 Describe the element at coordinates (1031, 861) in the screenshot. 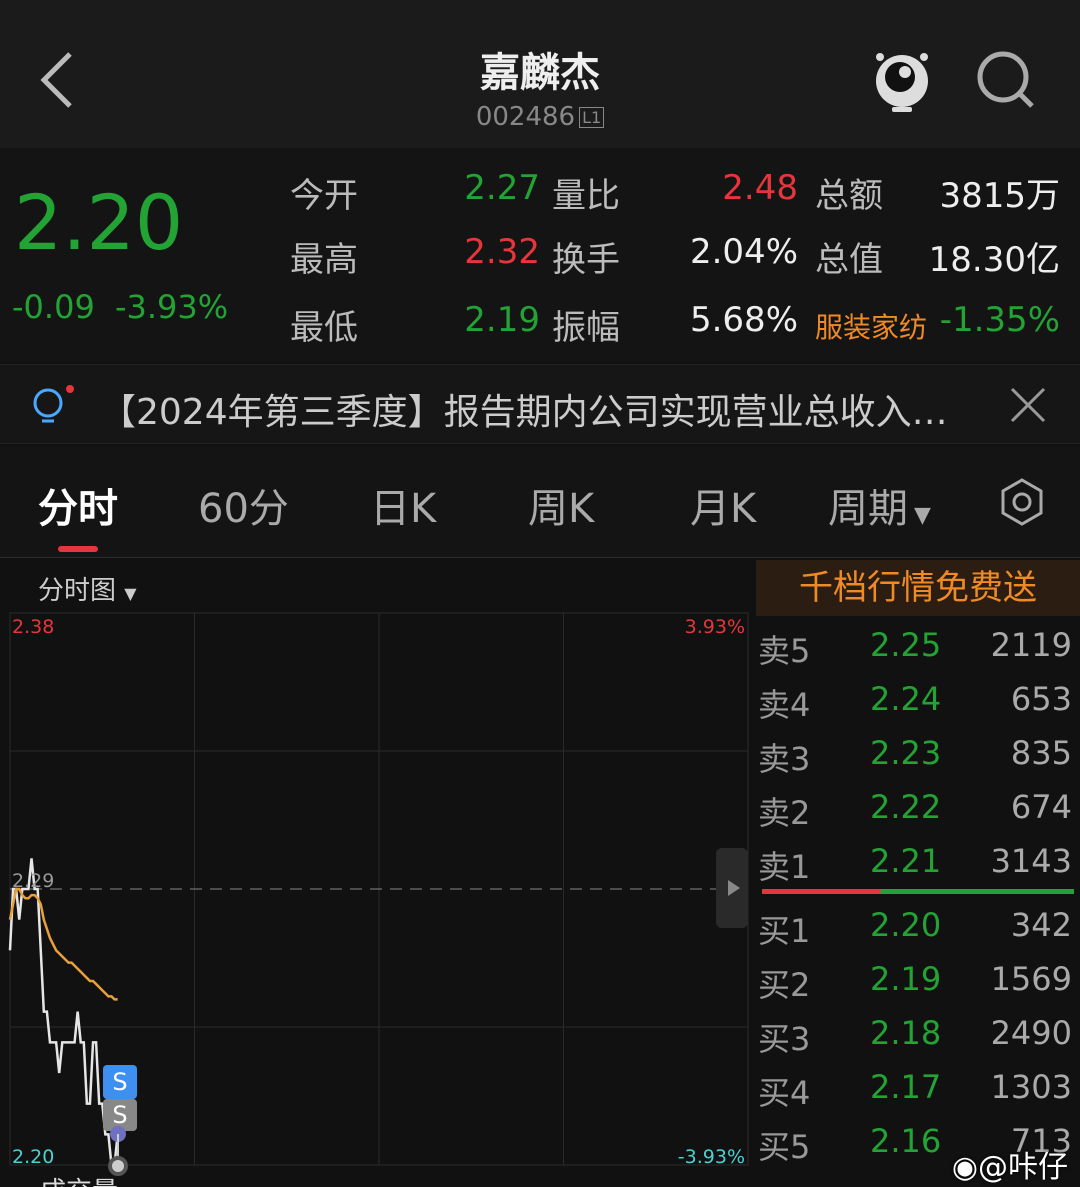

I see `sell-vol: 3143` at that location.